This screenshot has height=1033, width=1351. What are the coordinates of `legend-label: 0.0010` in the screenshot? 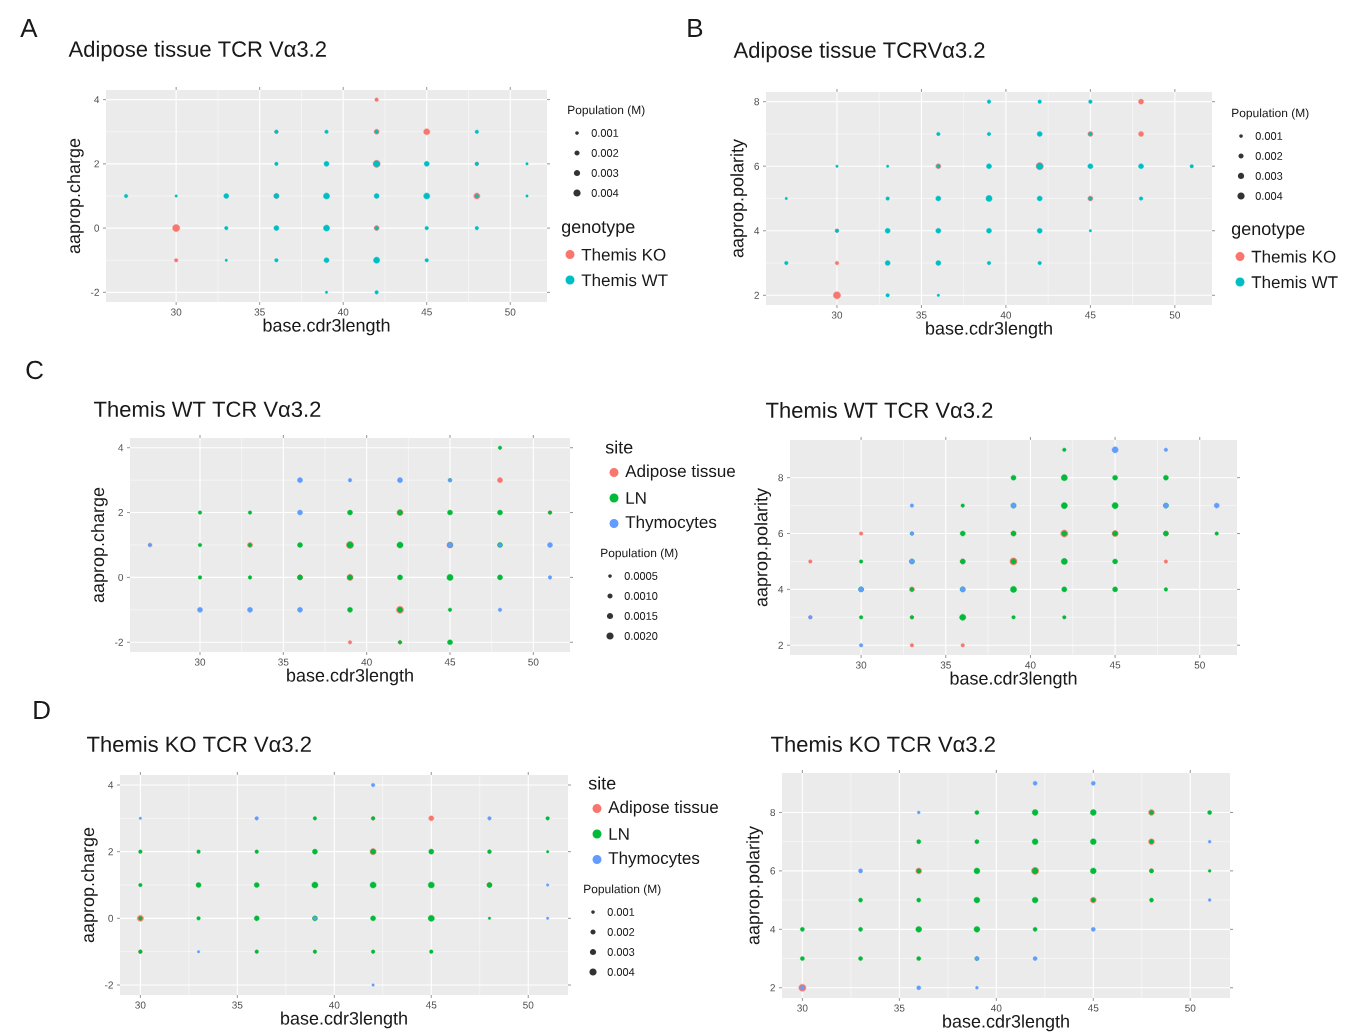 It's located at (641, 596).